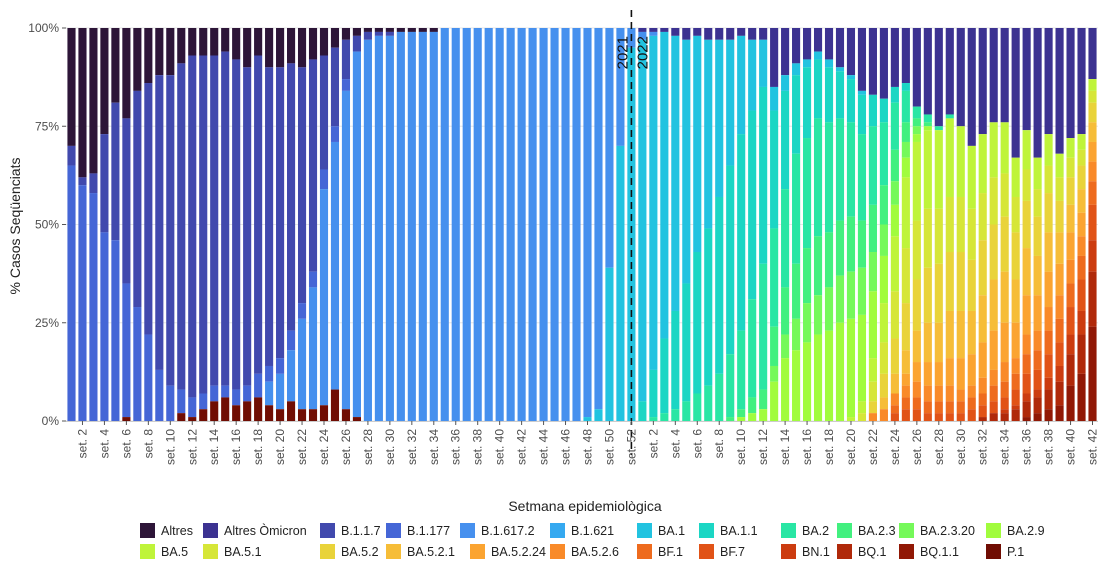 The image size is (1098, 563). Describe the element at coordinates (51, 421) in the screenshot. I see `y-tick-label: 0%` at that location.